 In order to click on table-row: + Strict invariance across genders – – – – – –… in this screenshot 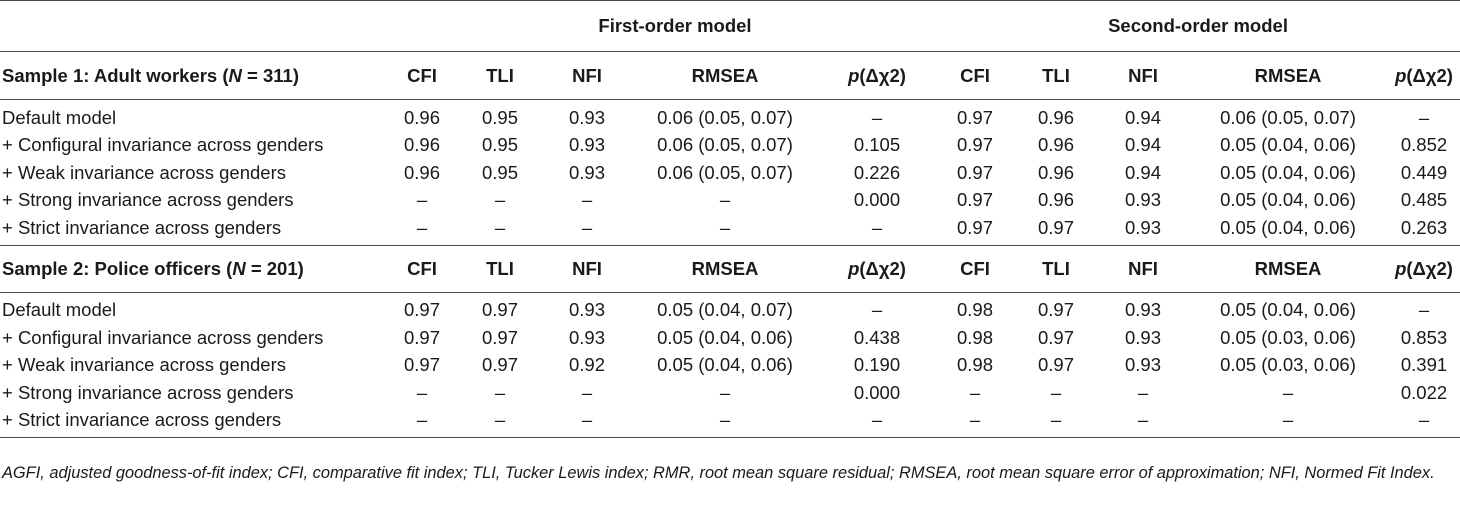, I will do `click(730, 422)`.